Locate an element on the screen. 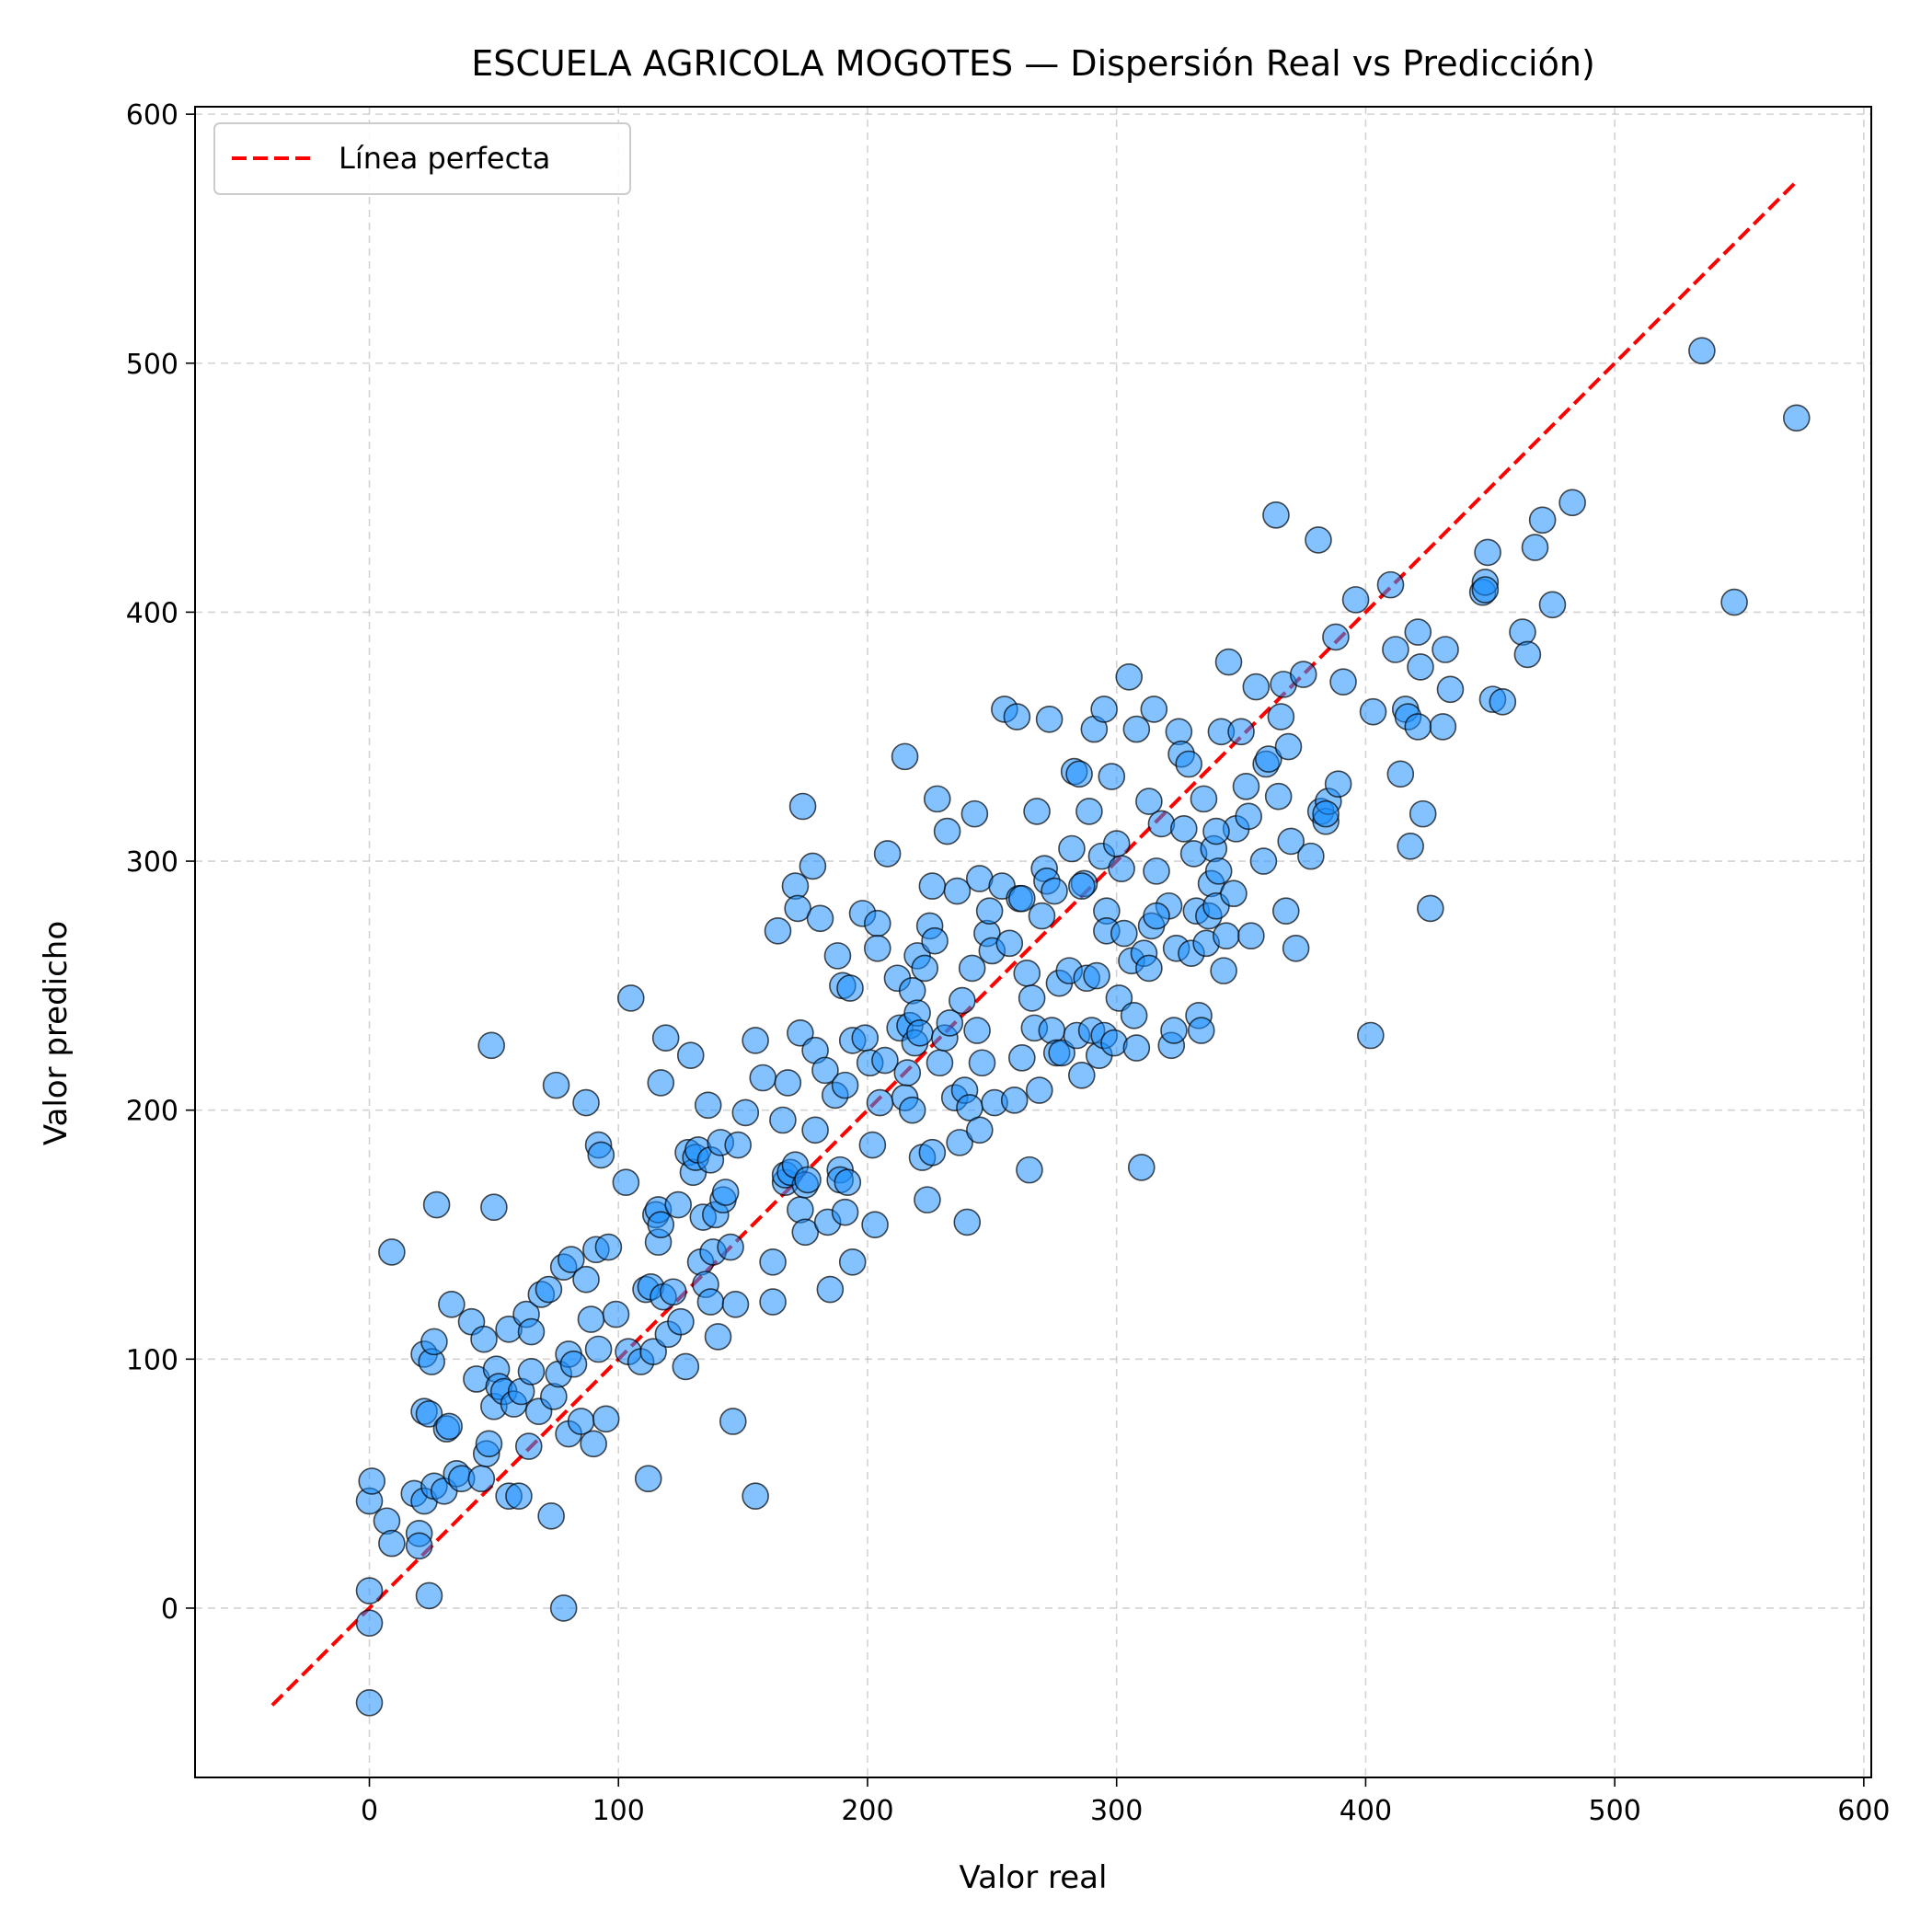 The width and height of the screenshot is (1932, 1932). y-tick-label: 500 is located at coordinates (152, 365).